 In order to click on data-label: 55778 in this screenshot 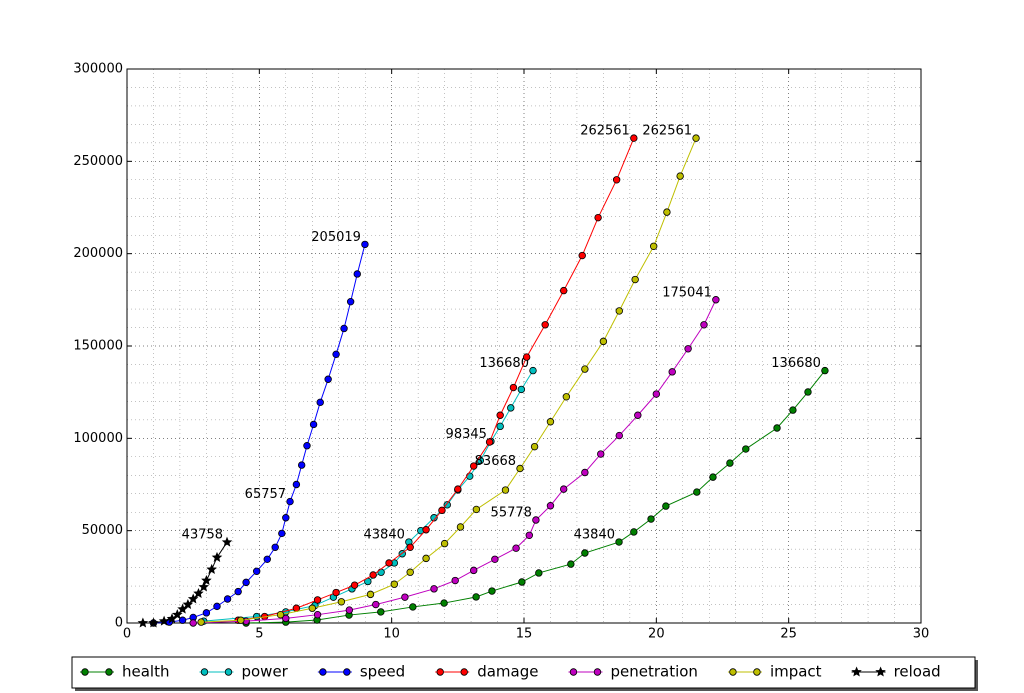, I will do `click(511, 512)`.